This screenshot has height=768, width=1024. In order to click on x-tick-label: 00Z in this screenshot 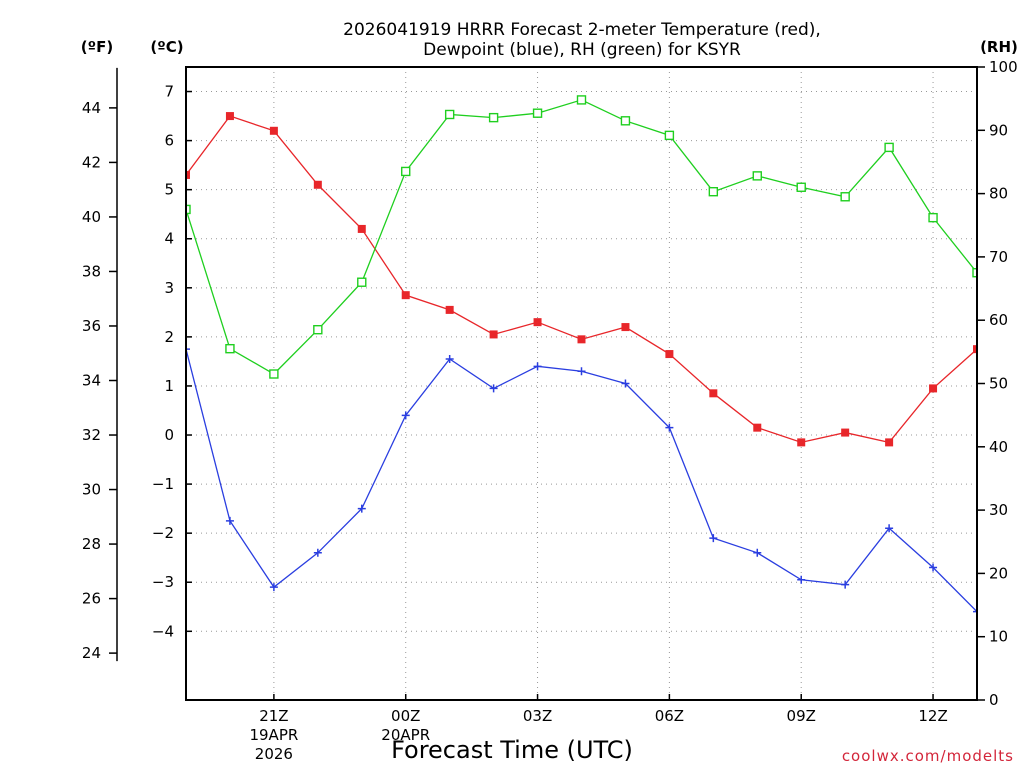, I will do `click(405, 716)`.